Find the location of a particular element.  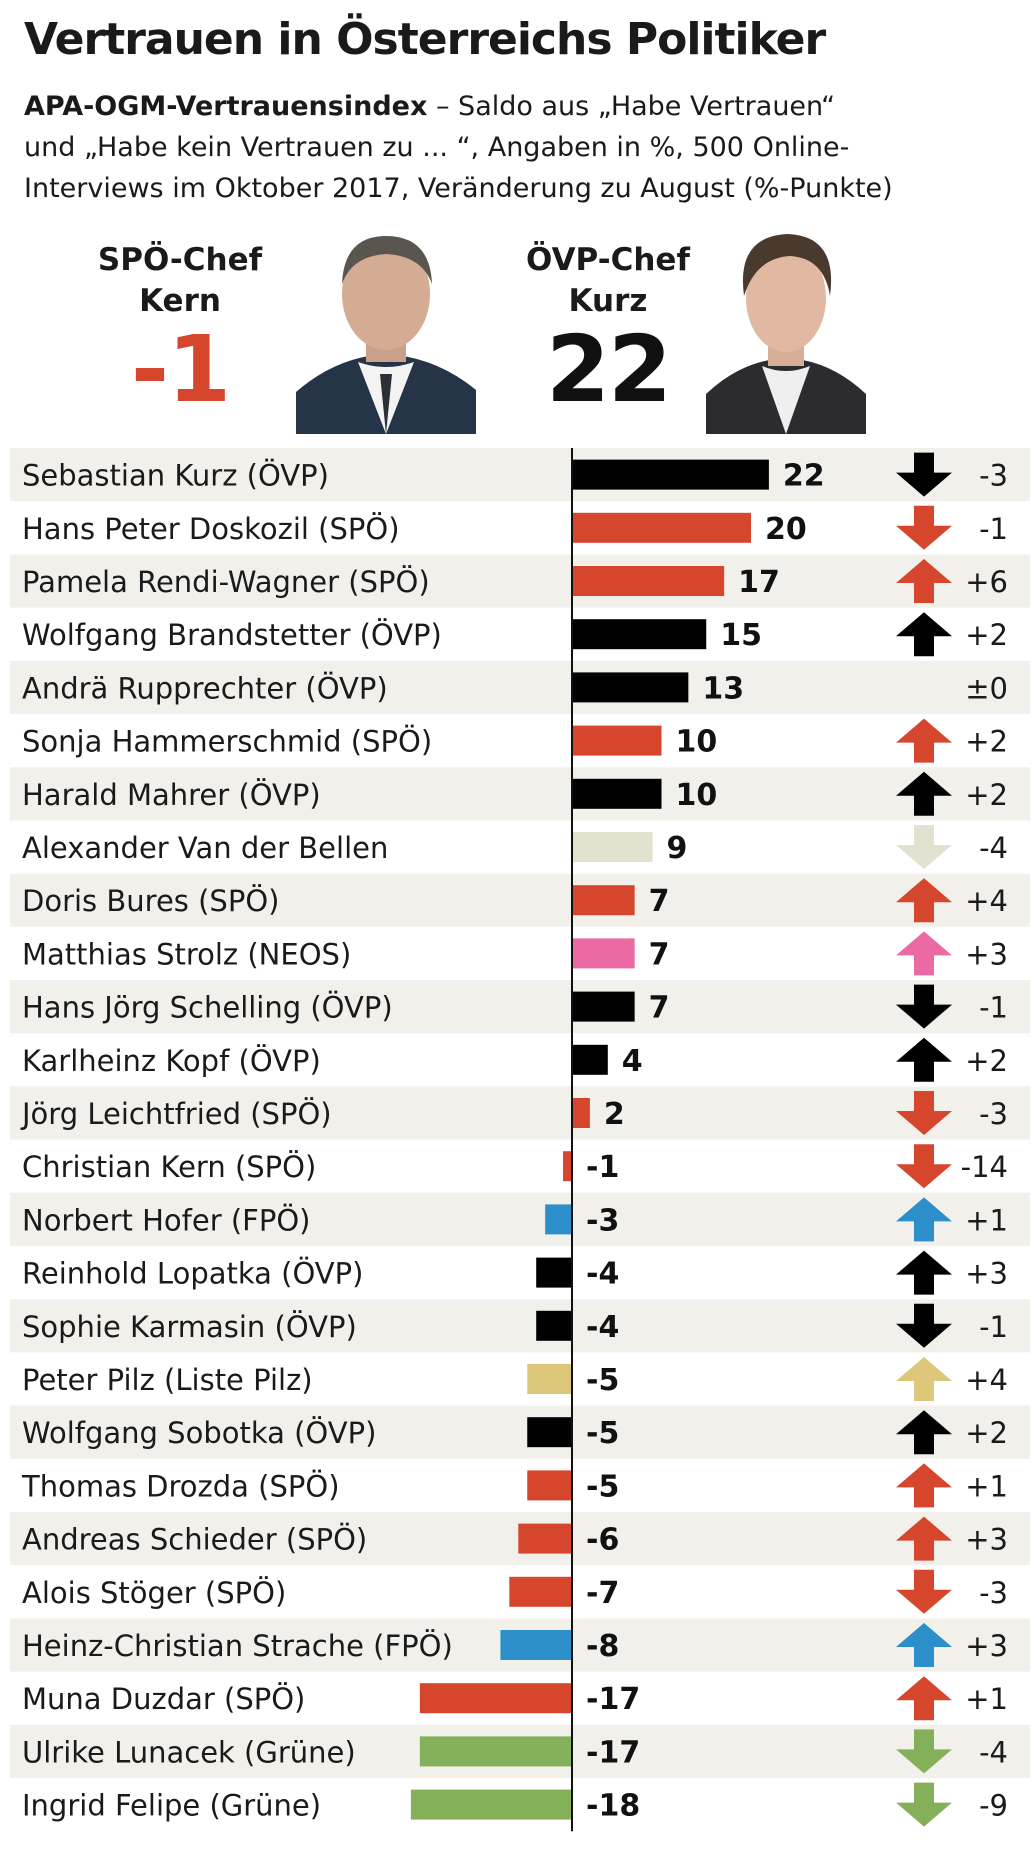

value-label: -7 is located at coordinates (602, 1593).